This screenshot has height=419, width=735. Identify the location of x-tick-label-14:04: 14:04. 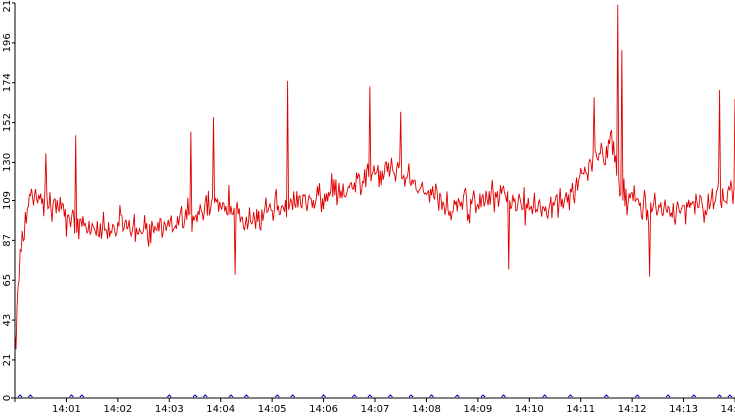
(220, 409).